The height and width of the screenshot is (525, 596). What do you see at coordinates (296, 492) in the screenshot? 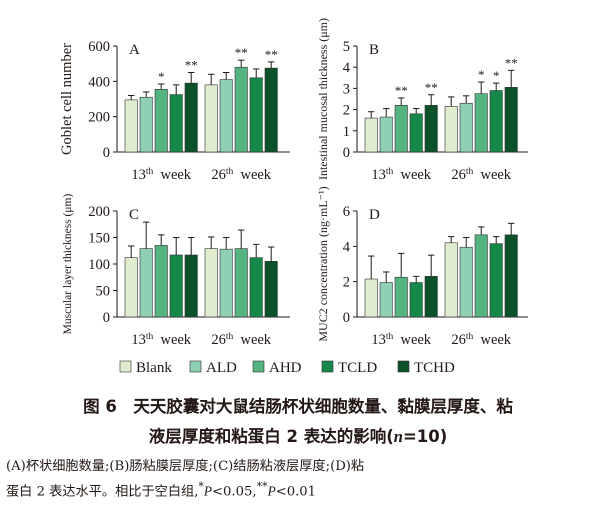
I see `caption-note-threshold-2: <0.01` at bounding box center [296, 492].